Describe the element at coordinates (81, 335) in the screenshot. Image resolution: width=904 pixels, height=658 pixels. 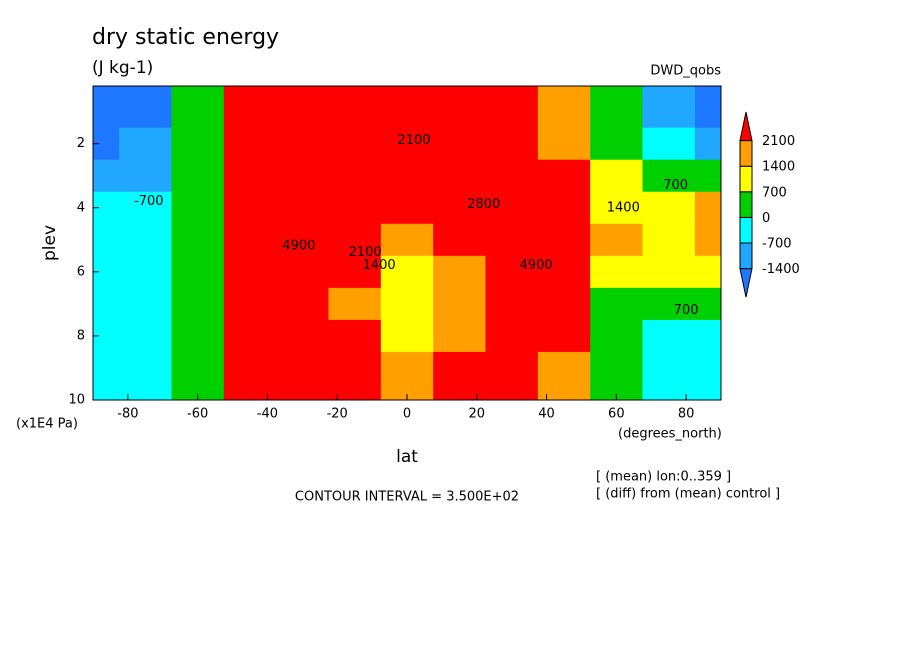
I see `y-tick-label: 8` at that location.